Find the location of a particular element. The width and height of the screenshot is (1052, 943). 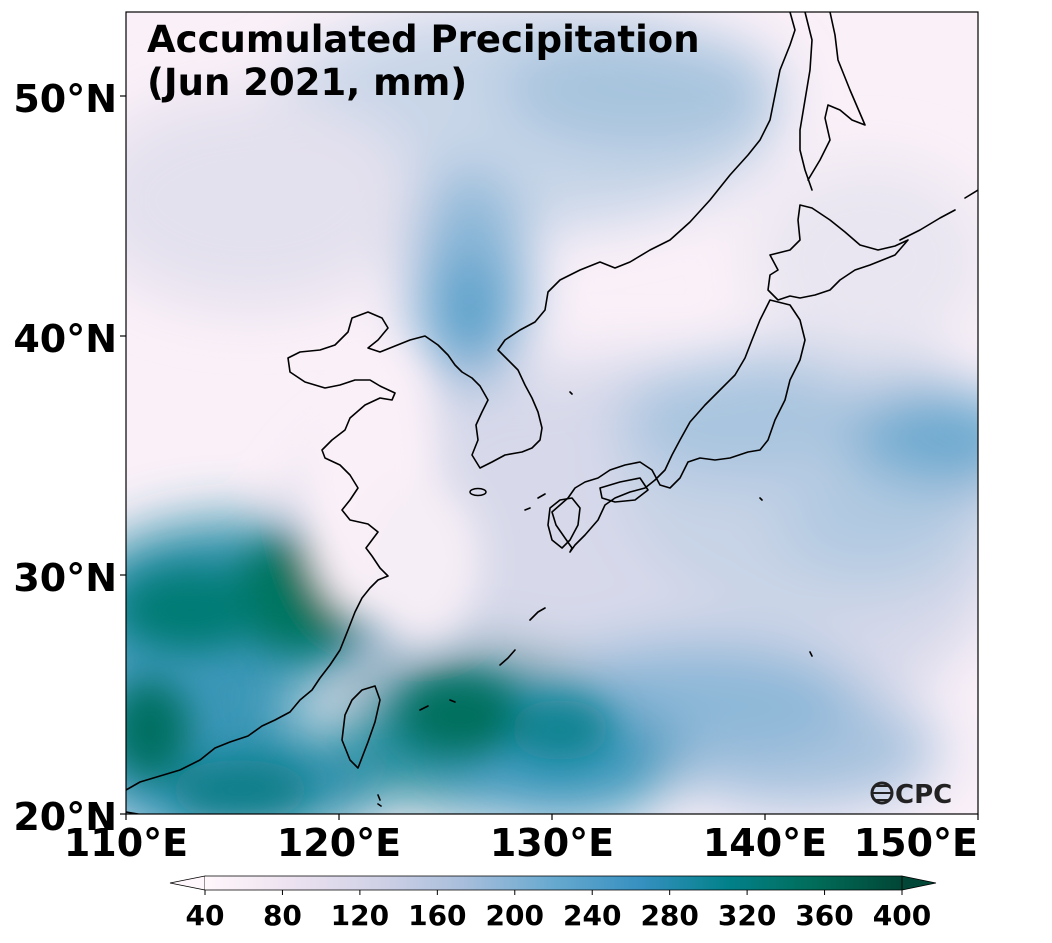

cpc-logo: CPC is located at coordinates (911, 795).